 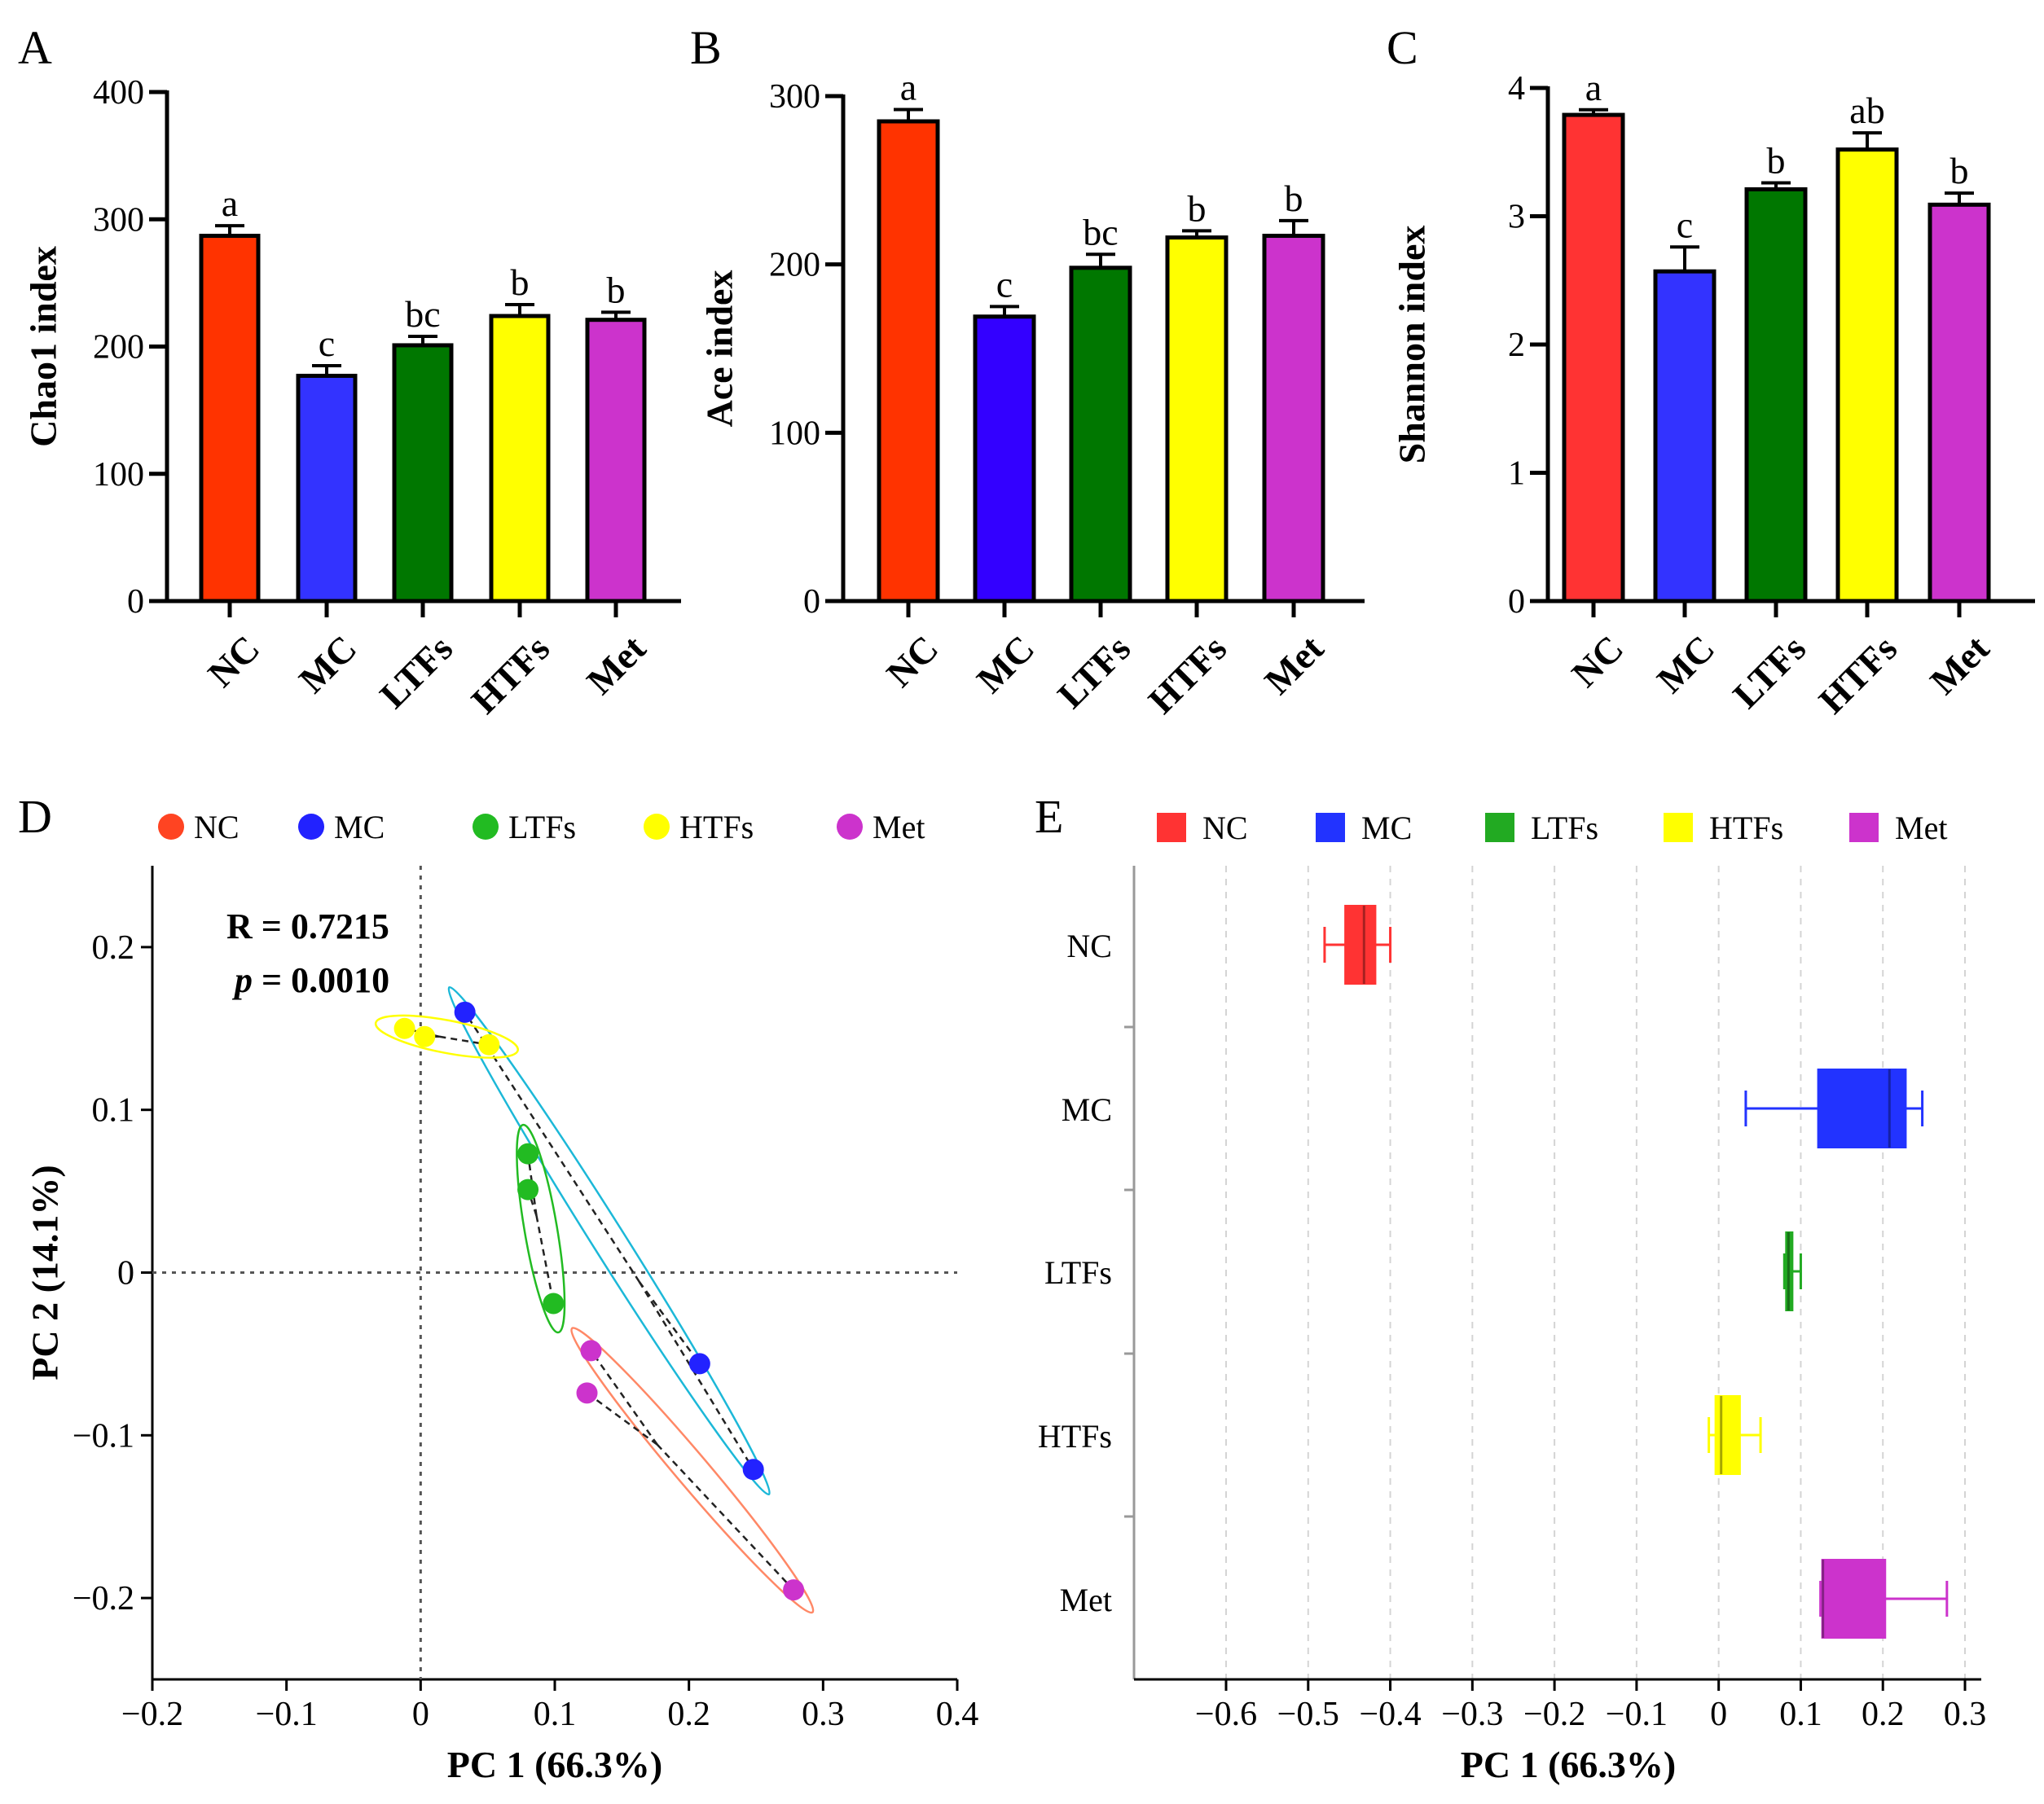 What do you see at coordinates (118, 220) in the screenshot?
I see `y-tick-label: 300` at bounding box center [118, 220].